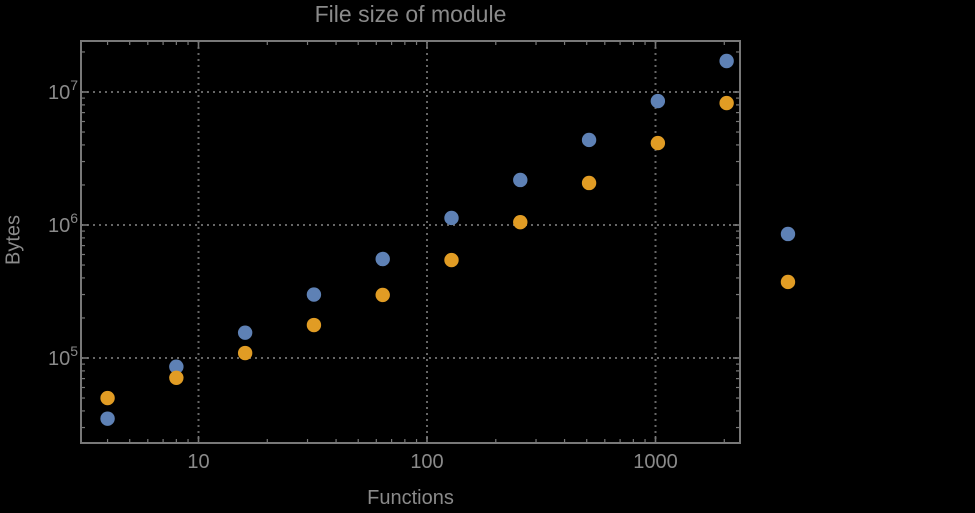 The image size is (975, 513). I want to click on x-tick-label: 1000, so click(655, 462).